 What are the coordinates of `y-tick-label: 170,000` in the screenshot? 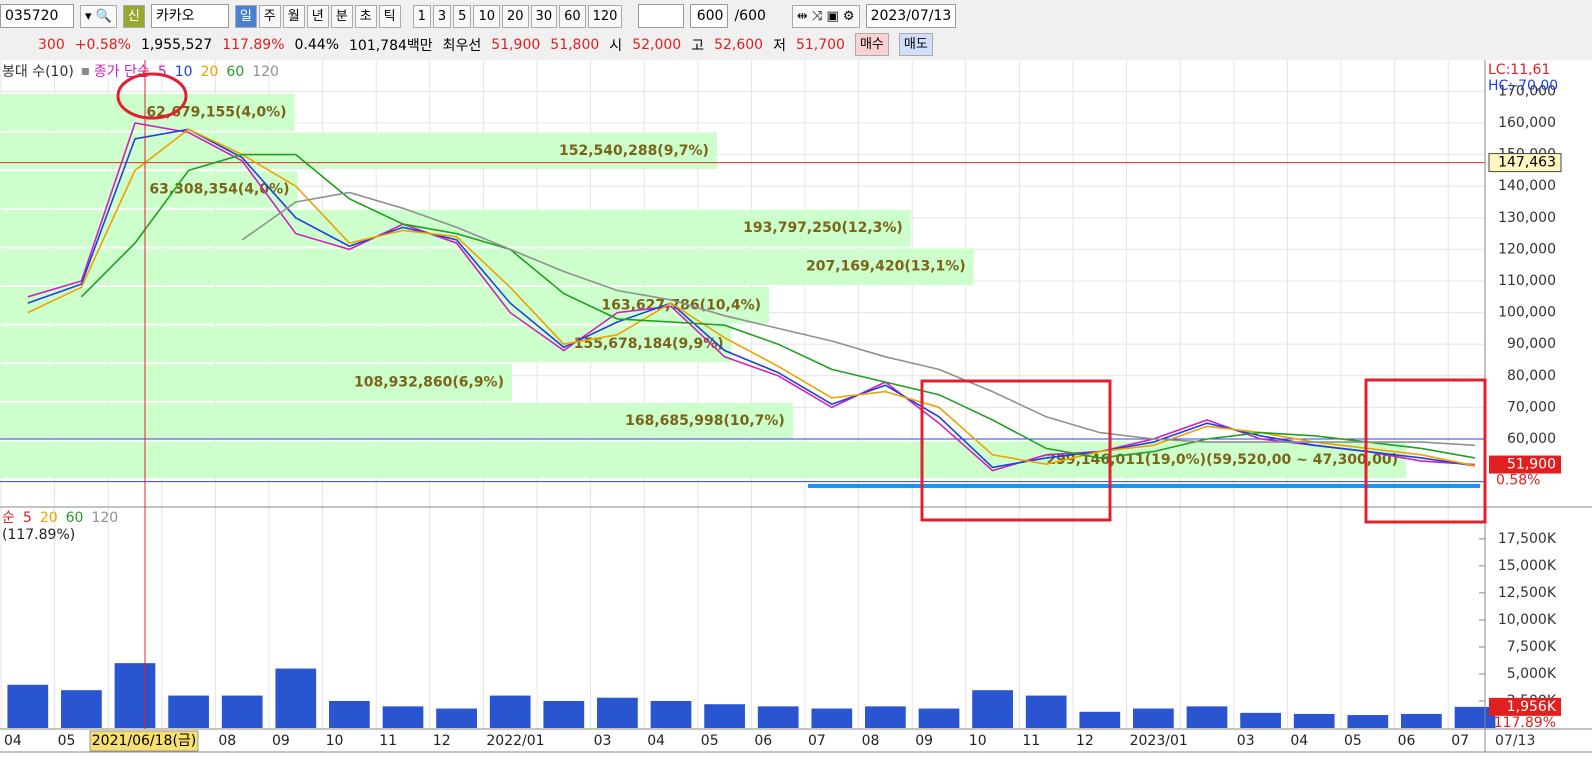 It's located at (1527, 91).